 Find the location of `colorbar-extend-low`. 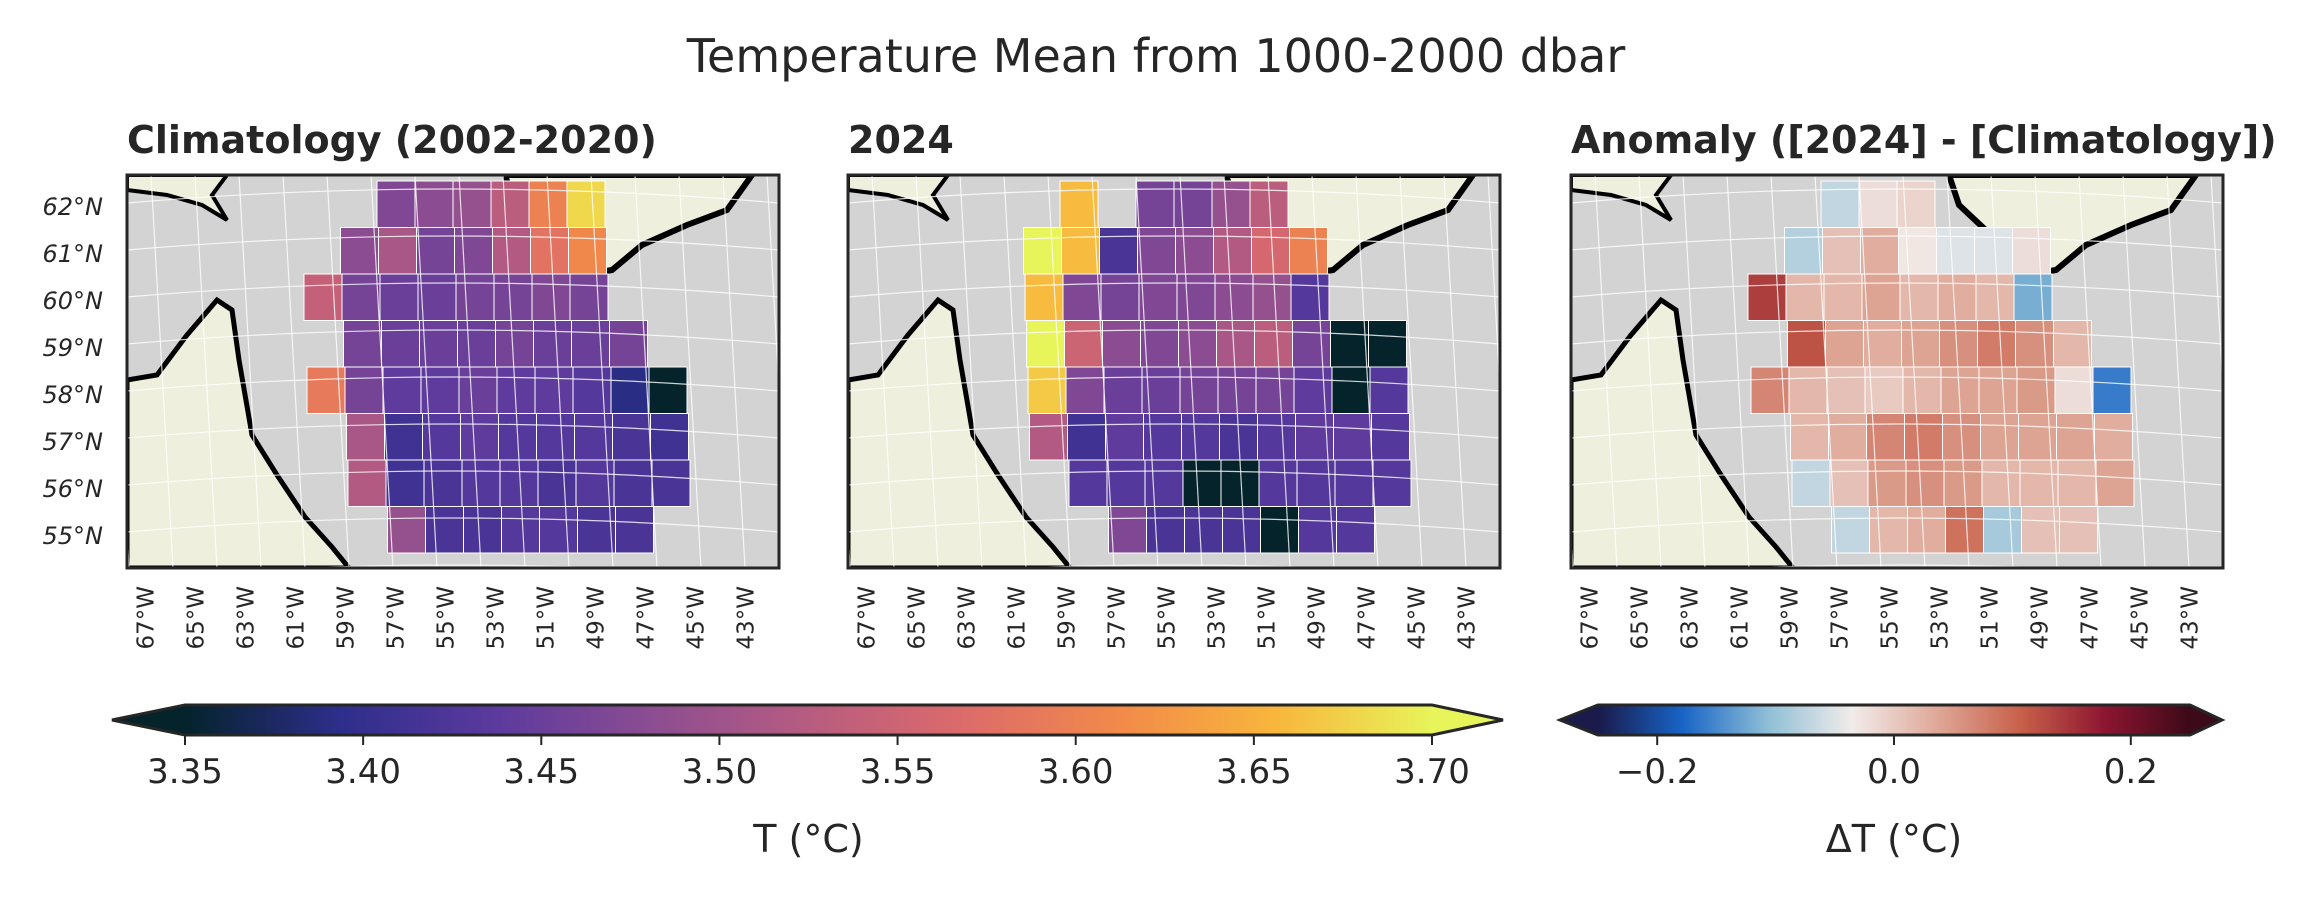

colorbar-extend-low is located at coordinates (1579, 720).